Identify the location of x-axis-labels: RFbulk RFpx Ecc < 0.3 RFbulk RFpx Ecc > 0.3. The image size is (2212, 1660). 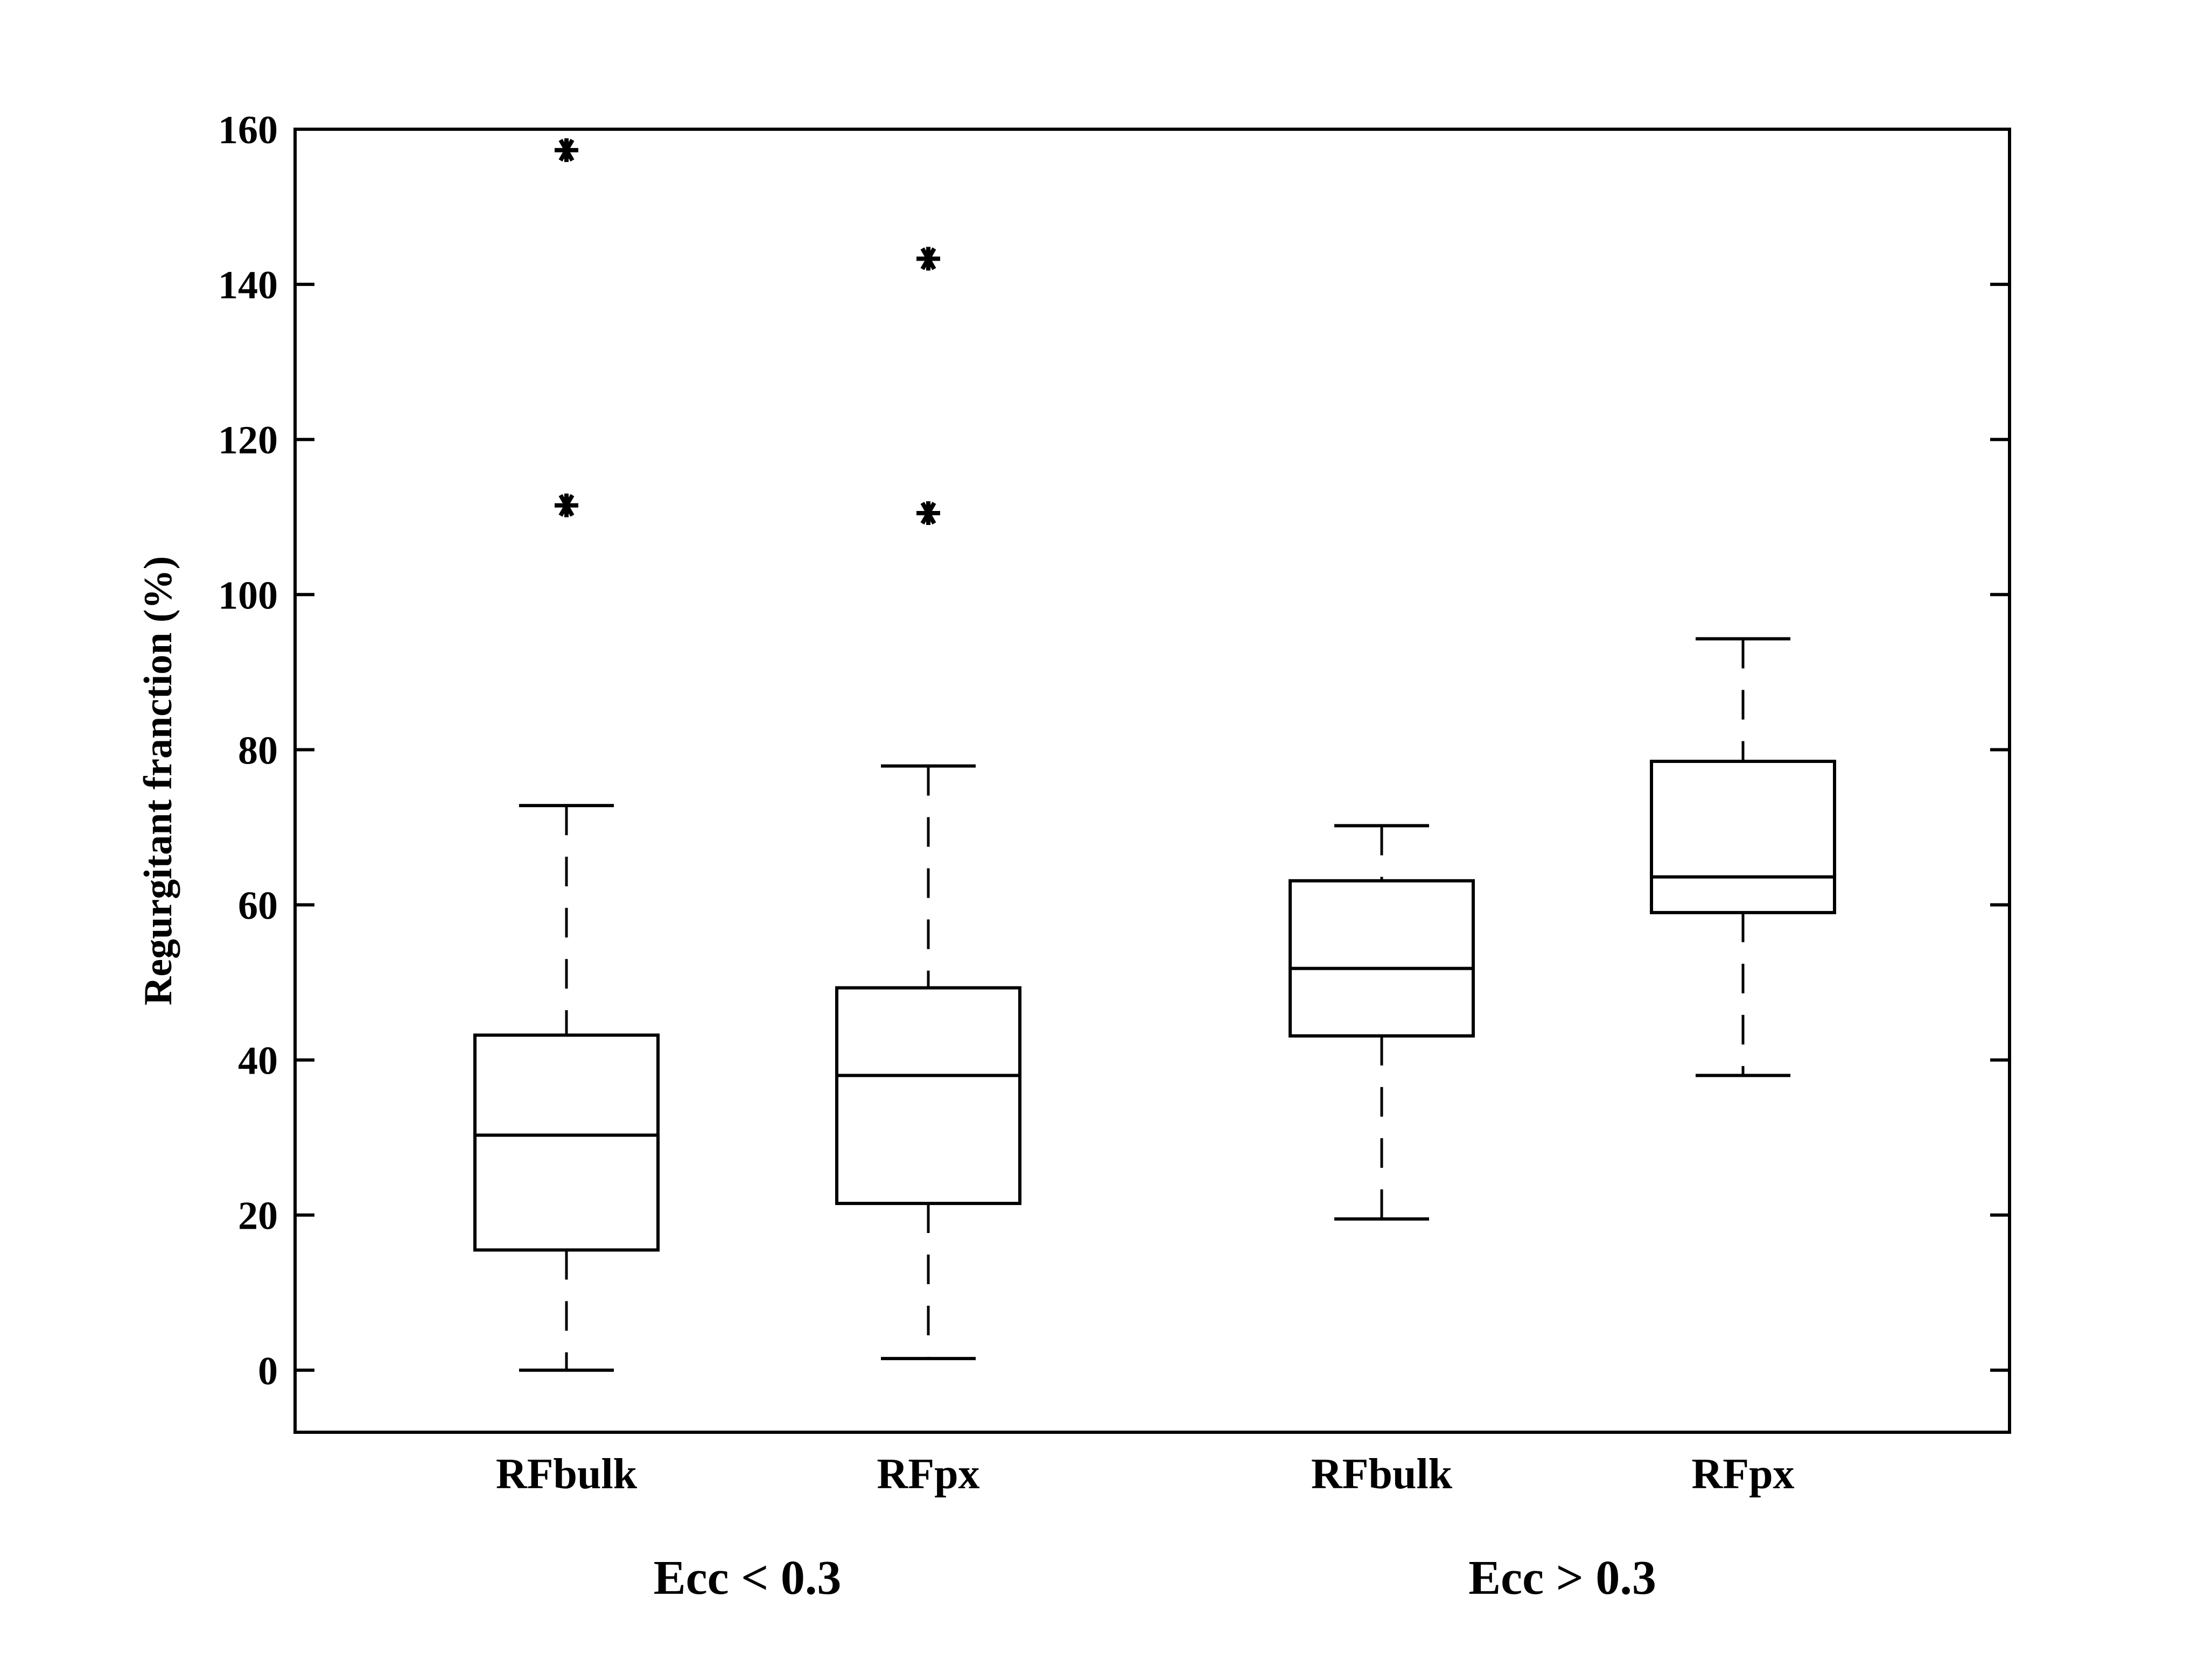
(1145, 1528).